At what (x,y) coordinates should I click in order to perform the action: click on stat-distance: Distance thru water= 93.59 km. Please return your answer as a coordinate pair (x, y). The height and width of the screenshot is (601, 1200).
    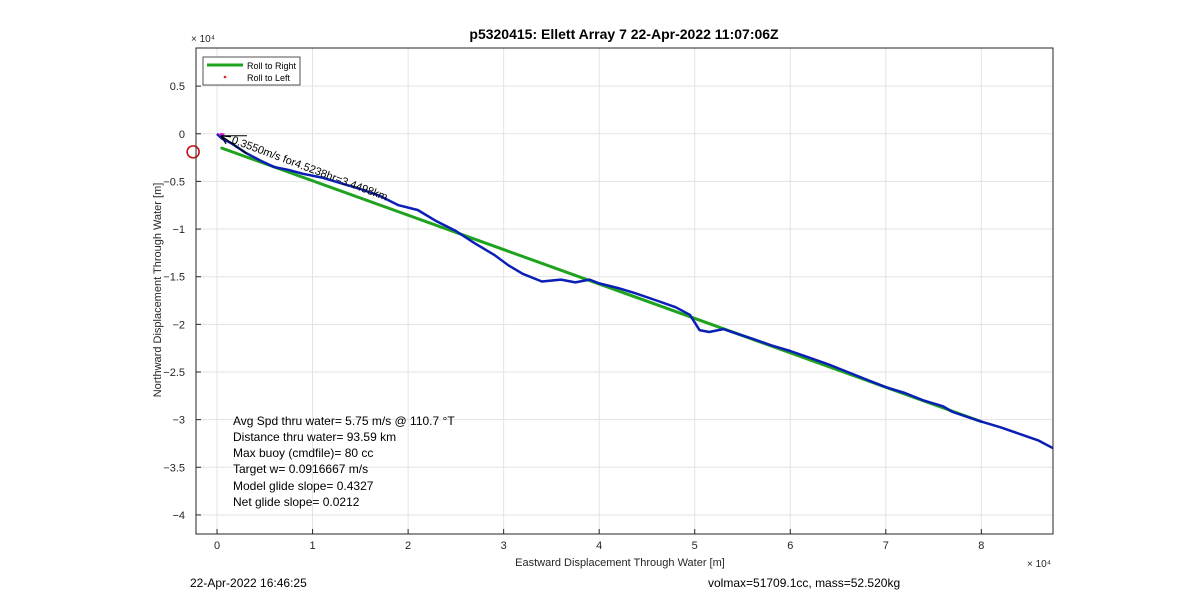
    Looking at the image, I should click on (314, 437).